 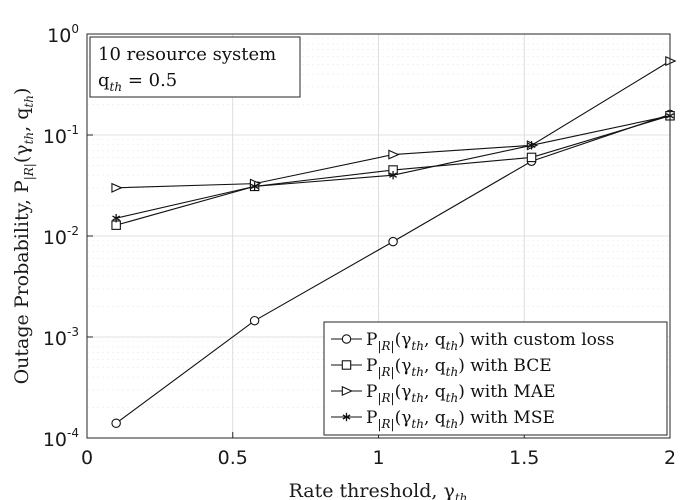 What do you see at coordinates (23, 236) in the screenshot?
I see `y-axis-label: Outage Probability, P|R|(γth, qth)` at bounding box center [23, 236].